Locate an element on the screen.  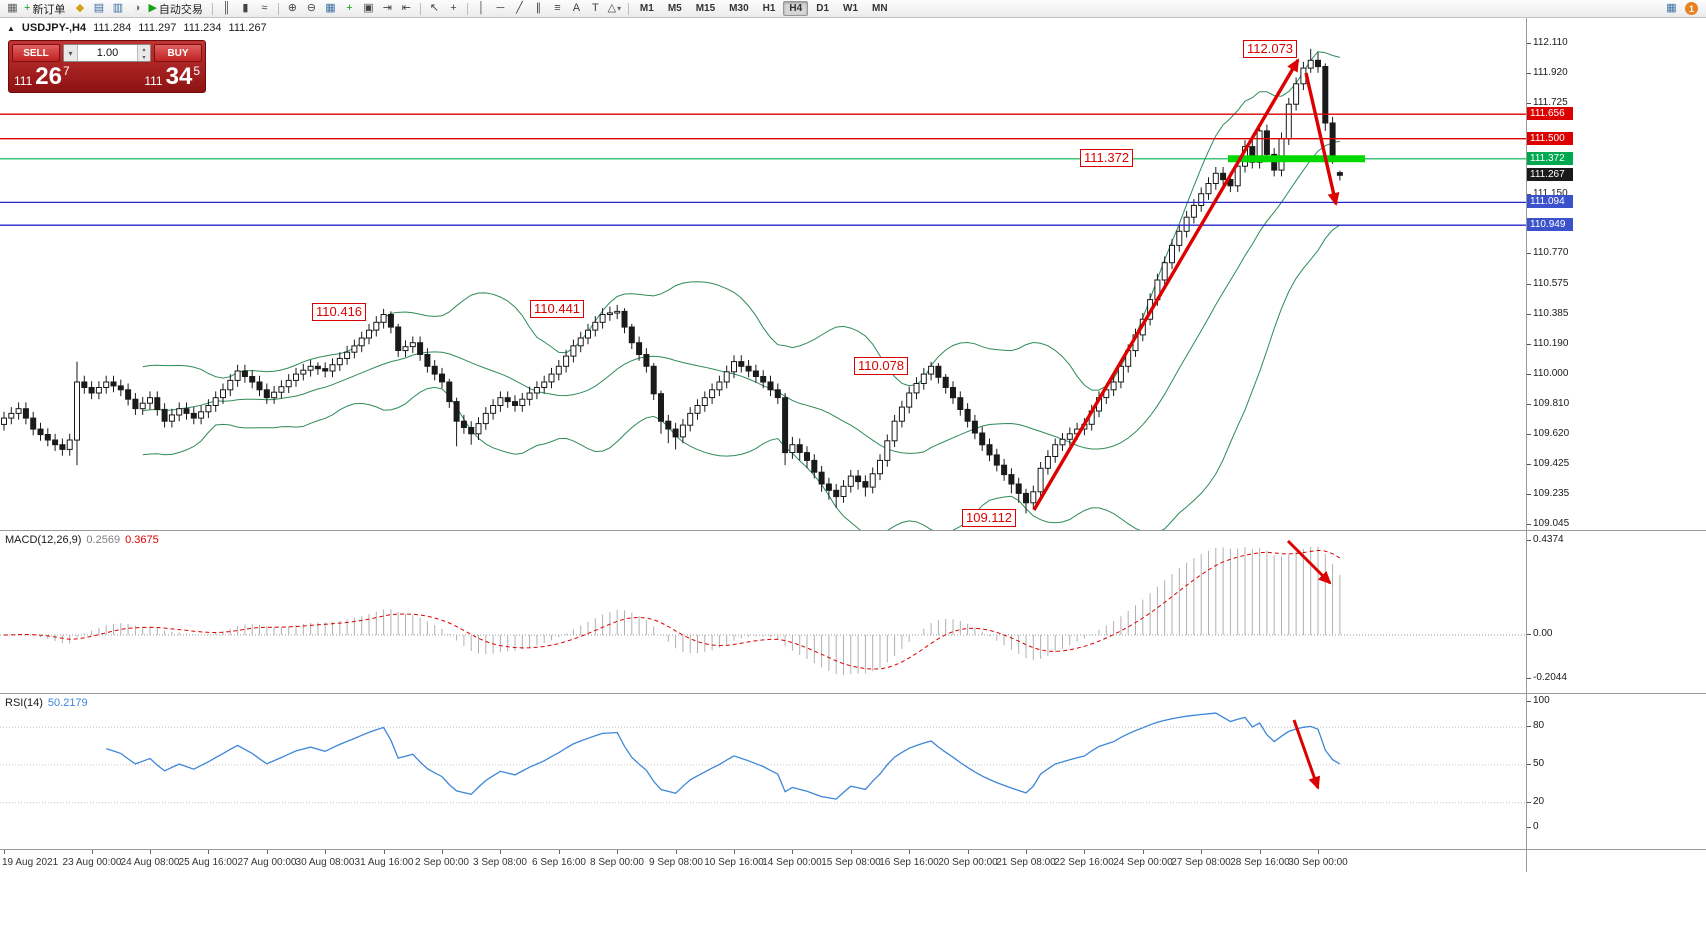
price-annotation: 111.372 is located at coordinates (1107, 158).